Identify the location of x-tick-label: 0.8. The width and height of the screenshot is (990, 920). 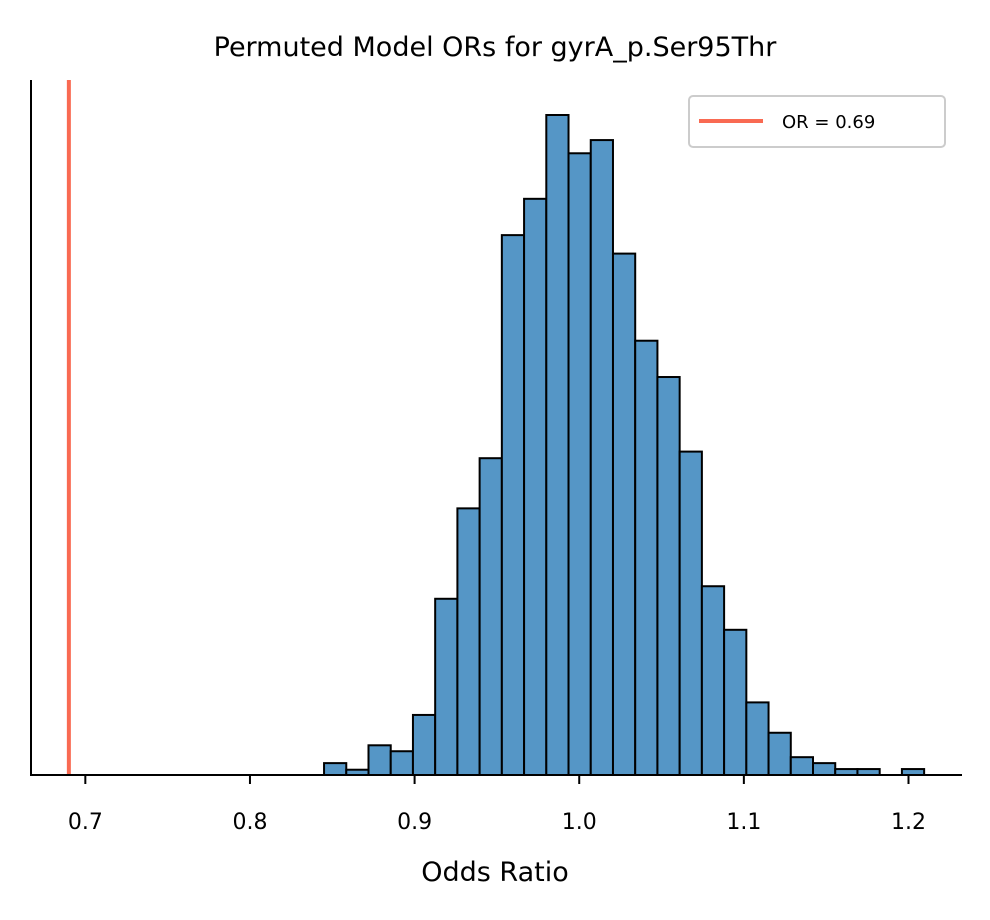
(249, 822).